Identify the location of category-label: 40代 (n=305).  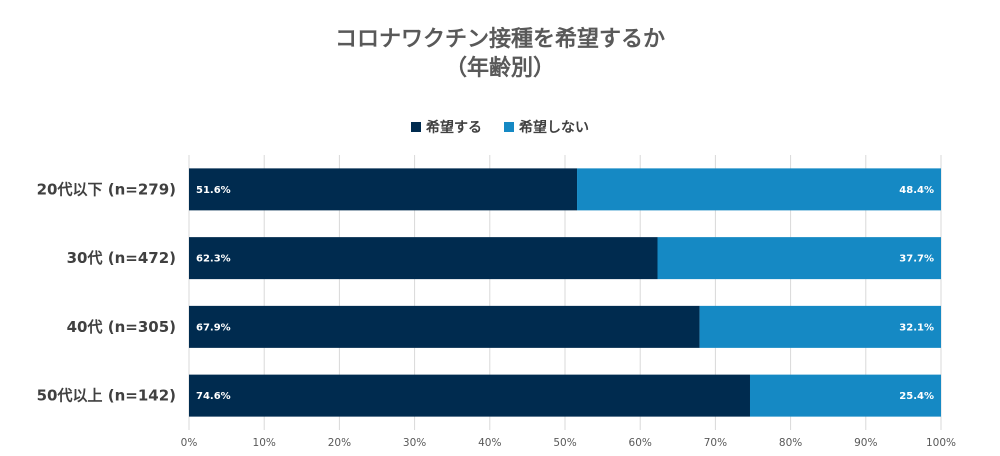
(121, 327).